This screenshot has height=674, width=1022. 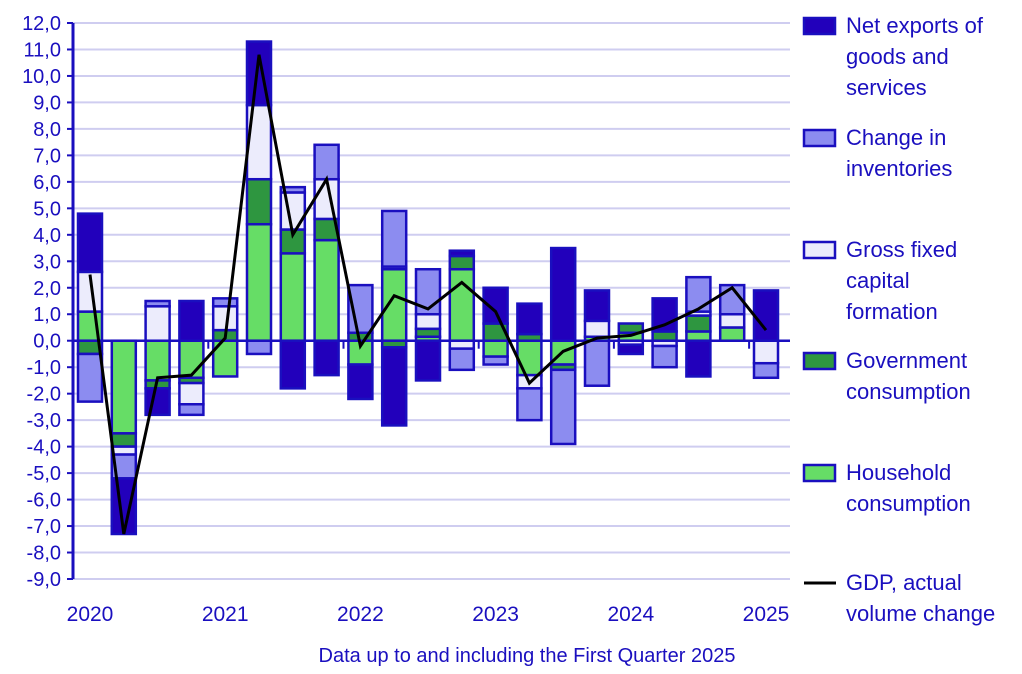 What do you see at coordinates (42, 50) in the screenshot?
I see `y-tick-label: 11,0` at bounding box center [42, 50].